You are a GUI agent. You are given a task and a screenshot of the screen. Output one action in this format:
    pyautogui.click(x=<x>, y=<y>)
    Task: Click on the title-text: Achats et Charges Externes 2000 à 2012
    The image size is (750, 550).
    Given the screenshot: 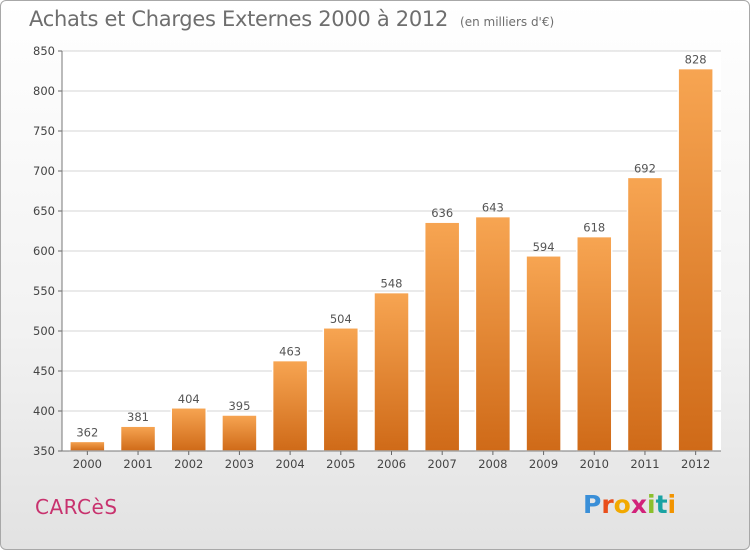 What is the action you would take?
    pyautogui.click(x=239, y=19)
    